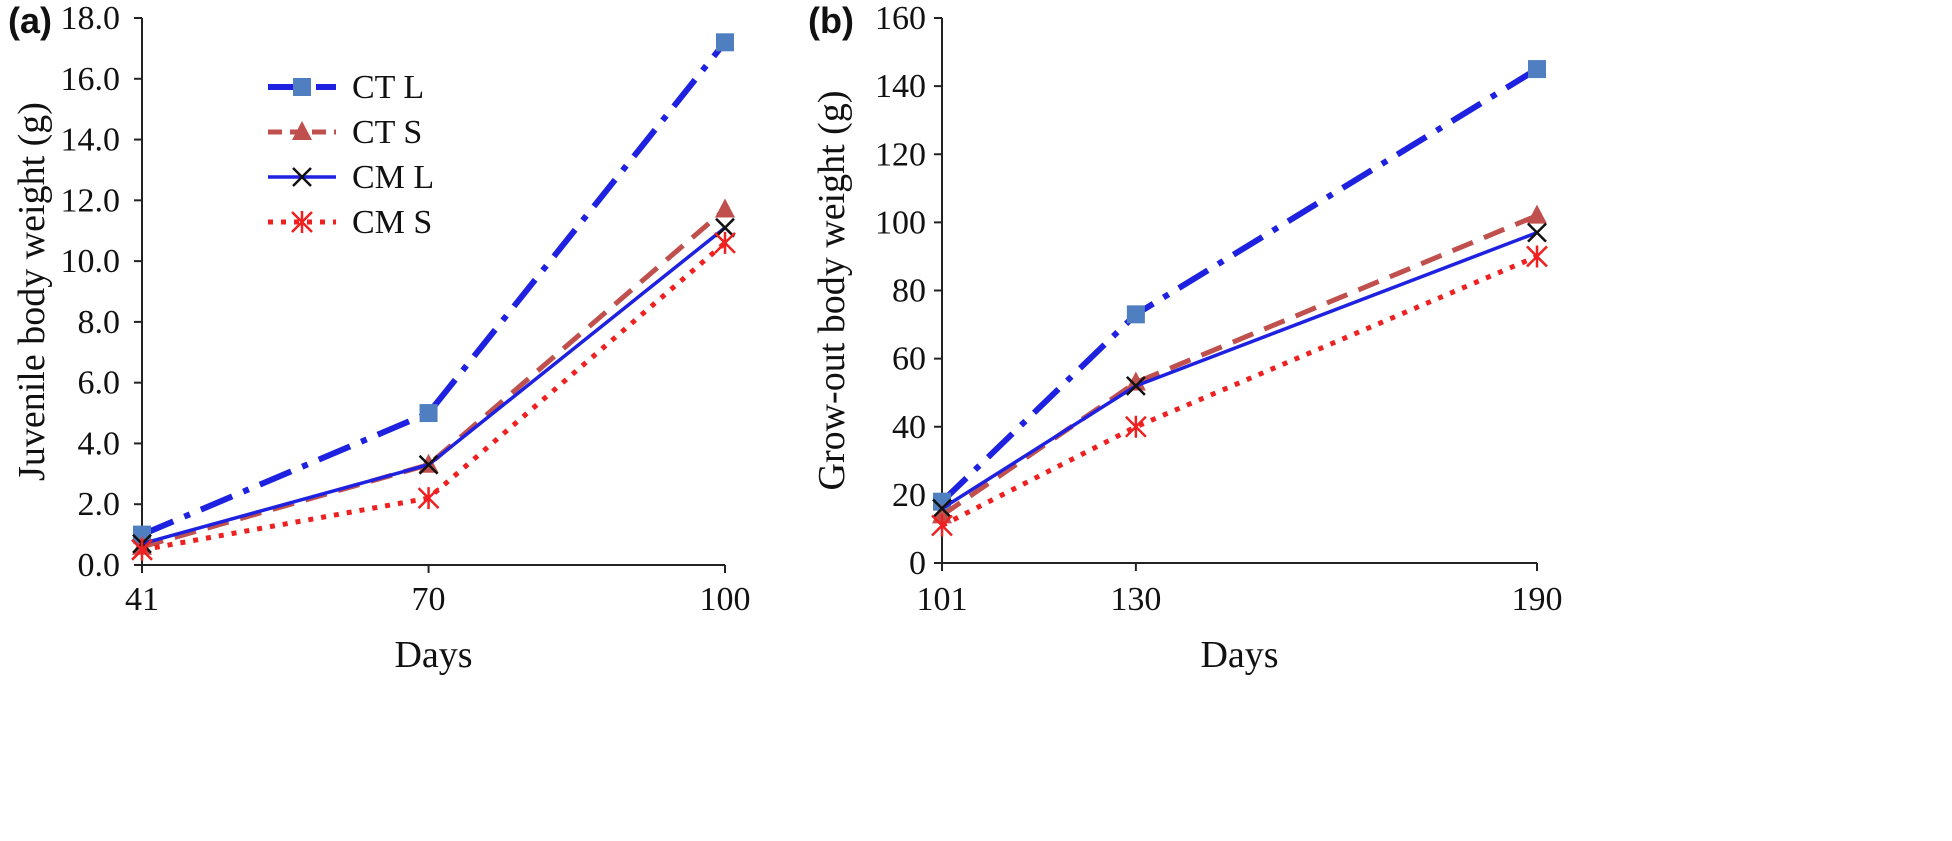  What do you see at coordinates (942, 599) in the screenshot?
I see `x-tick-label: 101` at bounding box center [942, 599].